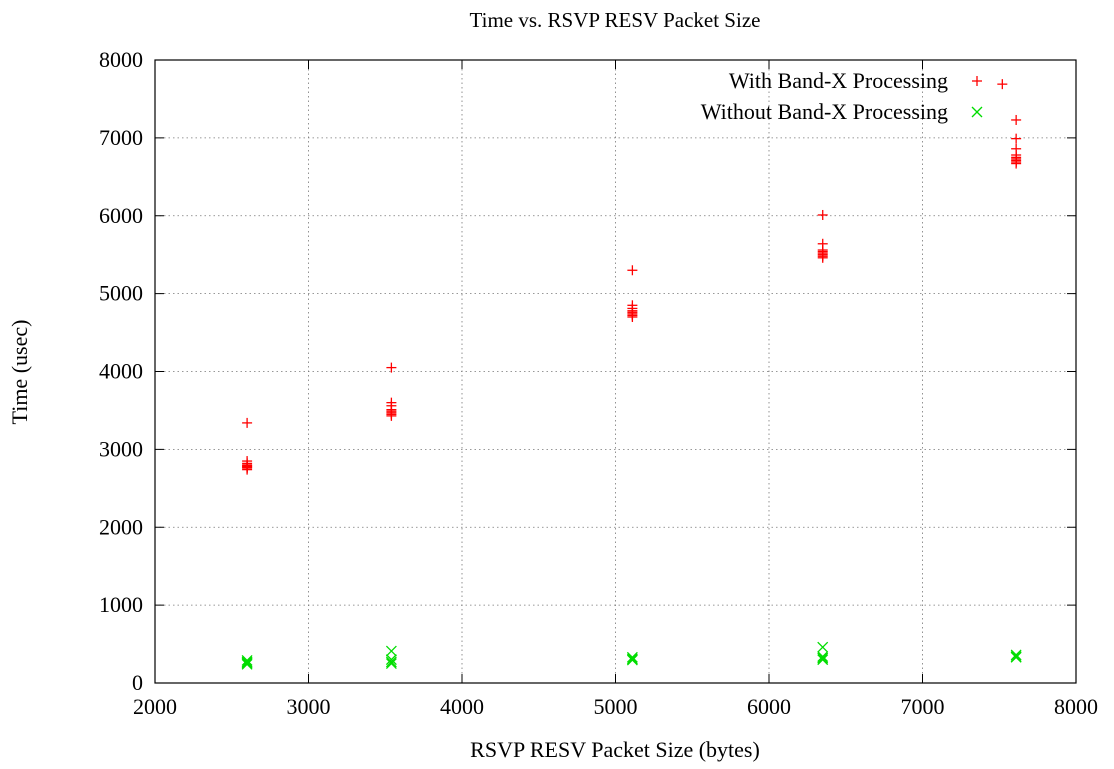  I want to click on y-tick-label: 6000, so click(121, 215).